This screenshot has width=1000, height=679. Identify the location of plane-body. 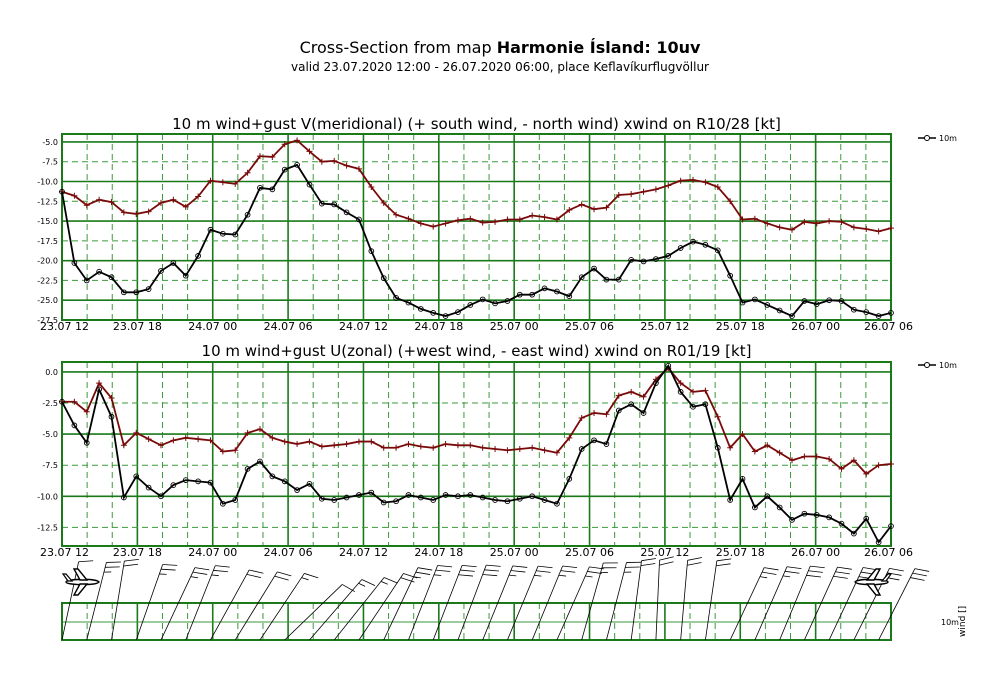
(871, 582).